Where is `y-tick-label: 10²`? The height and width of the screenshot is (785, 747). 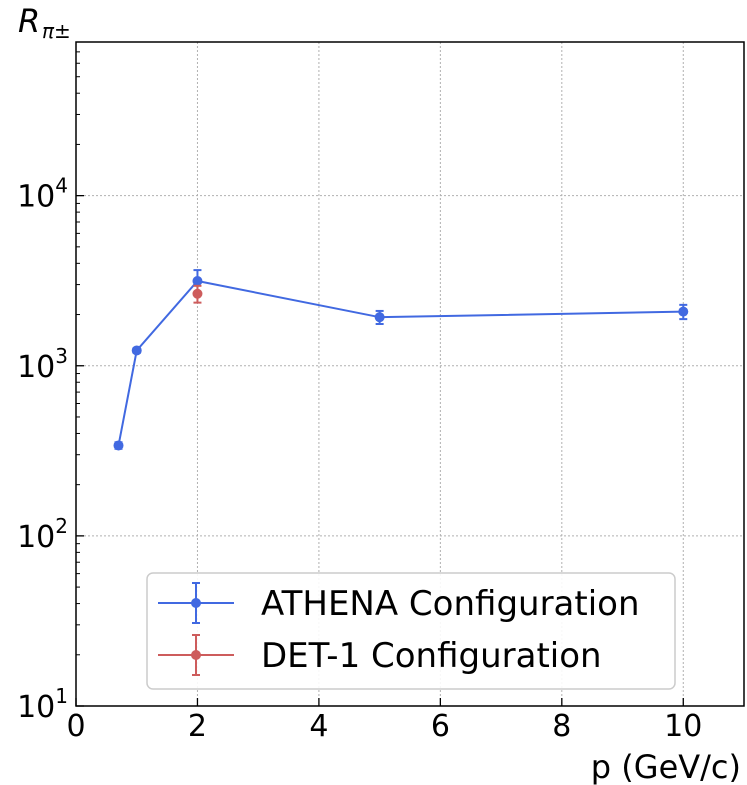
y-tick-label: 10² is located at coordinates (42, 534).